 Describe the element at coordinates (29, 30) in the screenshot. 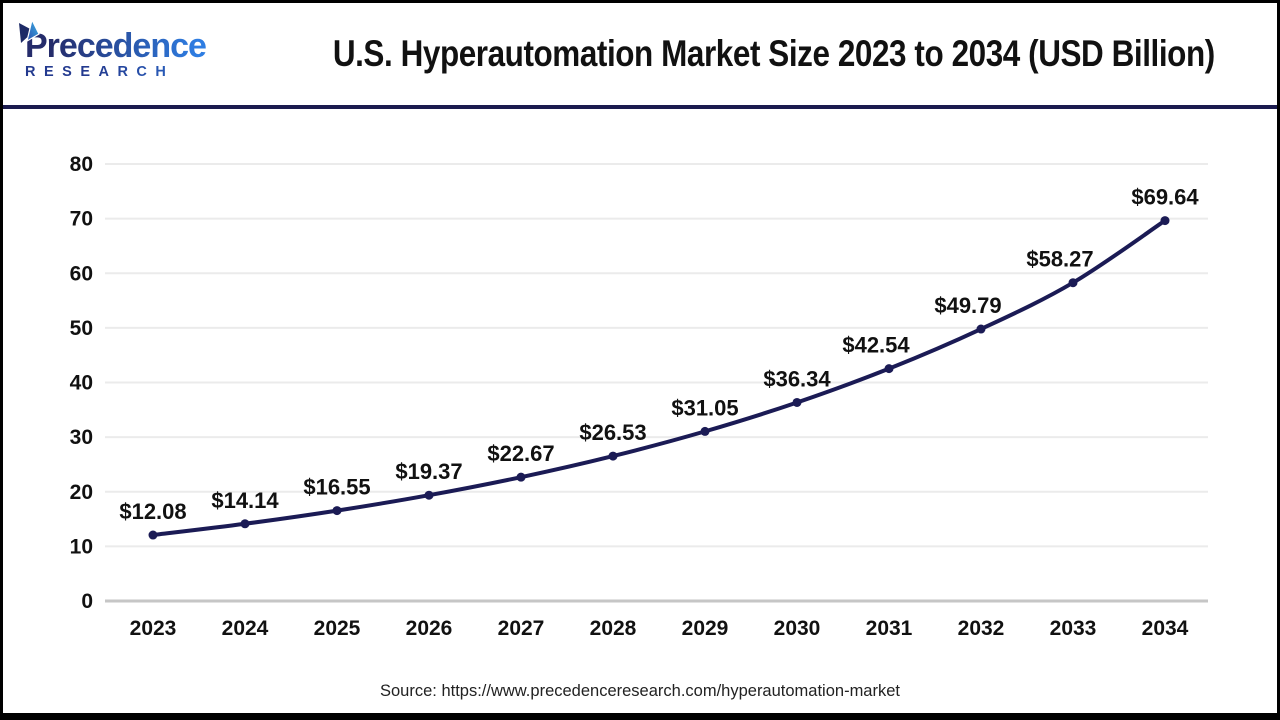

I see `logo-leaf-icon` at that location.